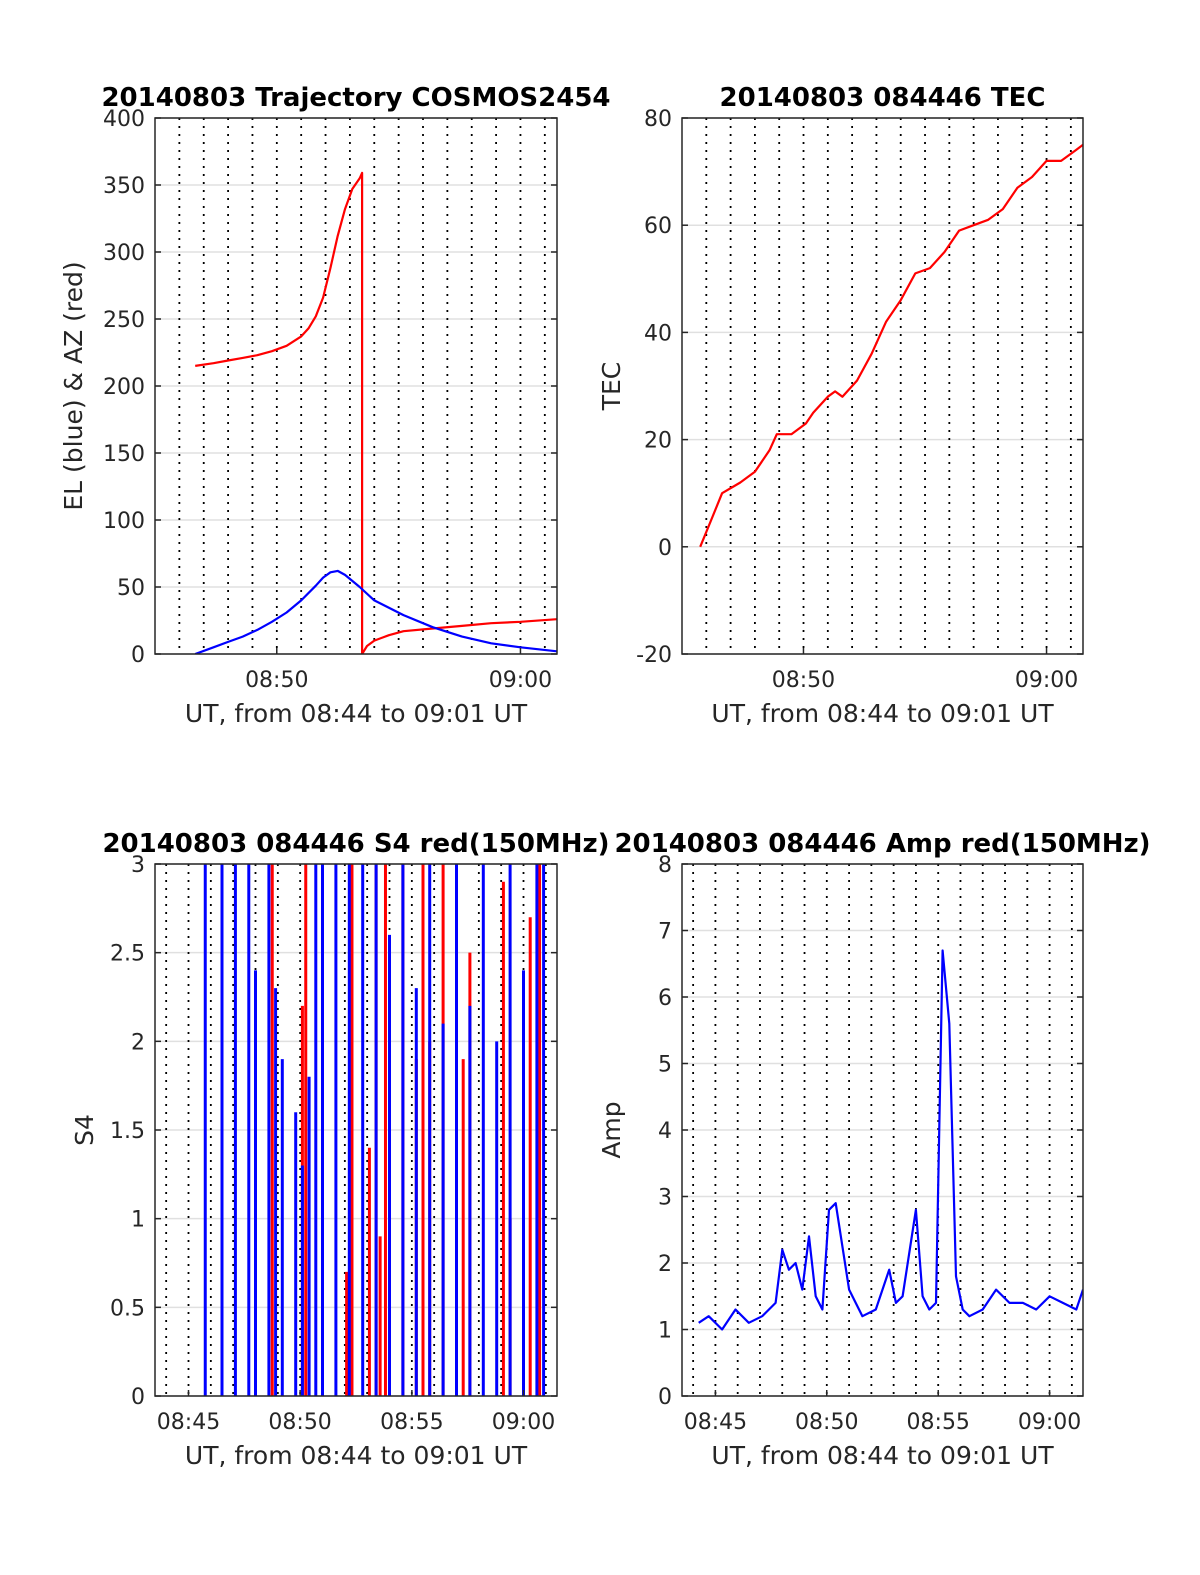  What do you see at coordinates (73, 385) in the screenshot?
I see `trajectory-ylabel: EL (blue) & AZ (red)` at bounding box center [73, 385].